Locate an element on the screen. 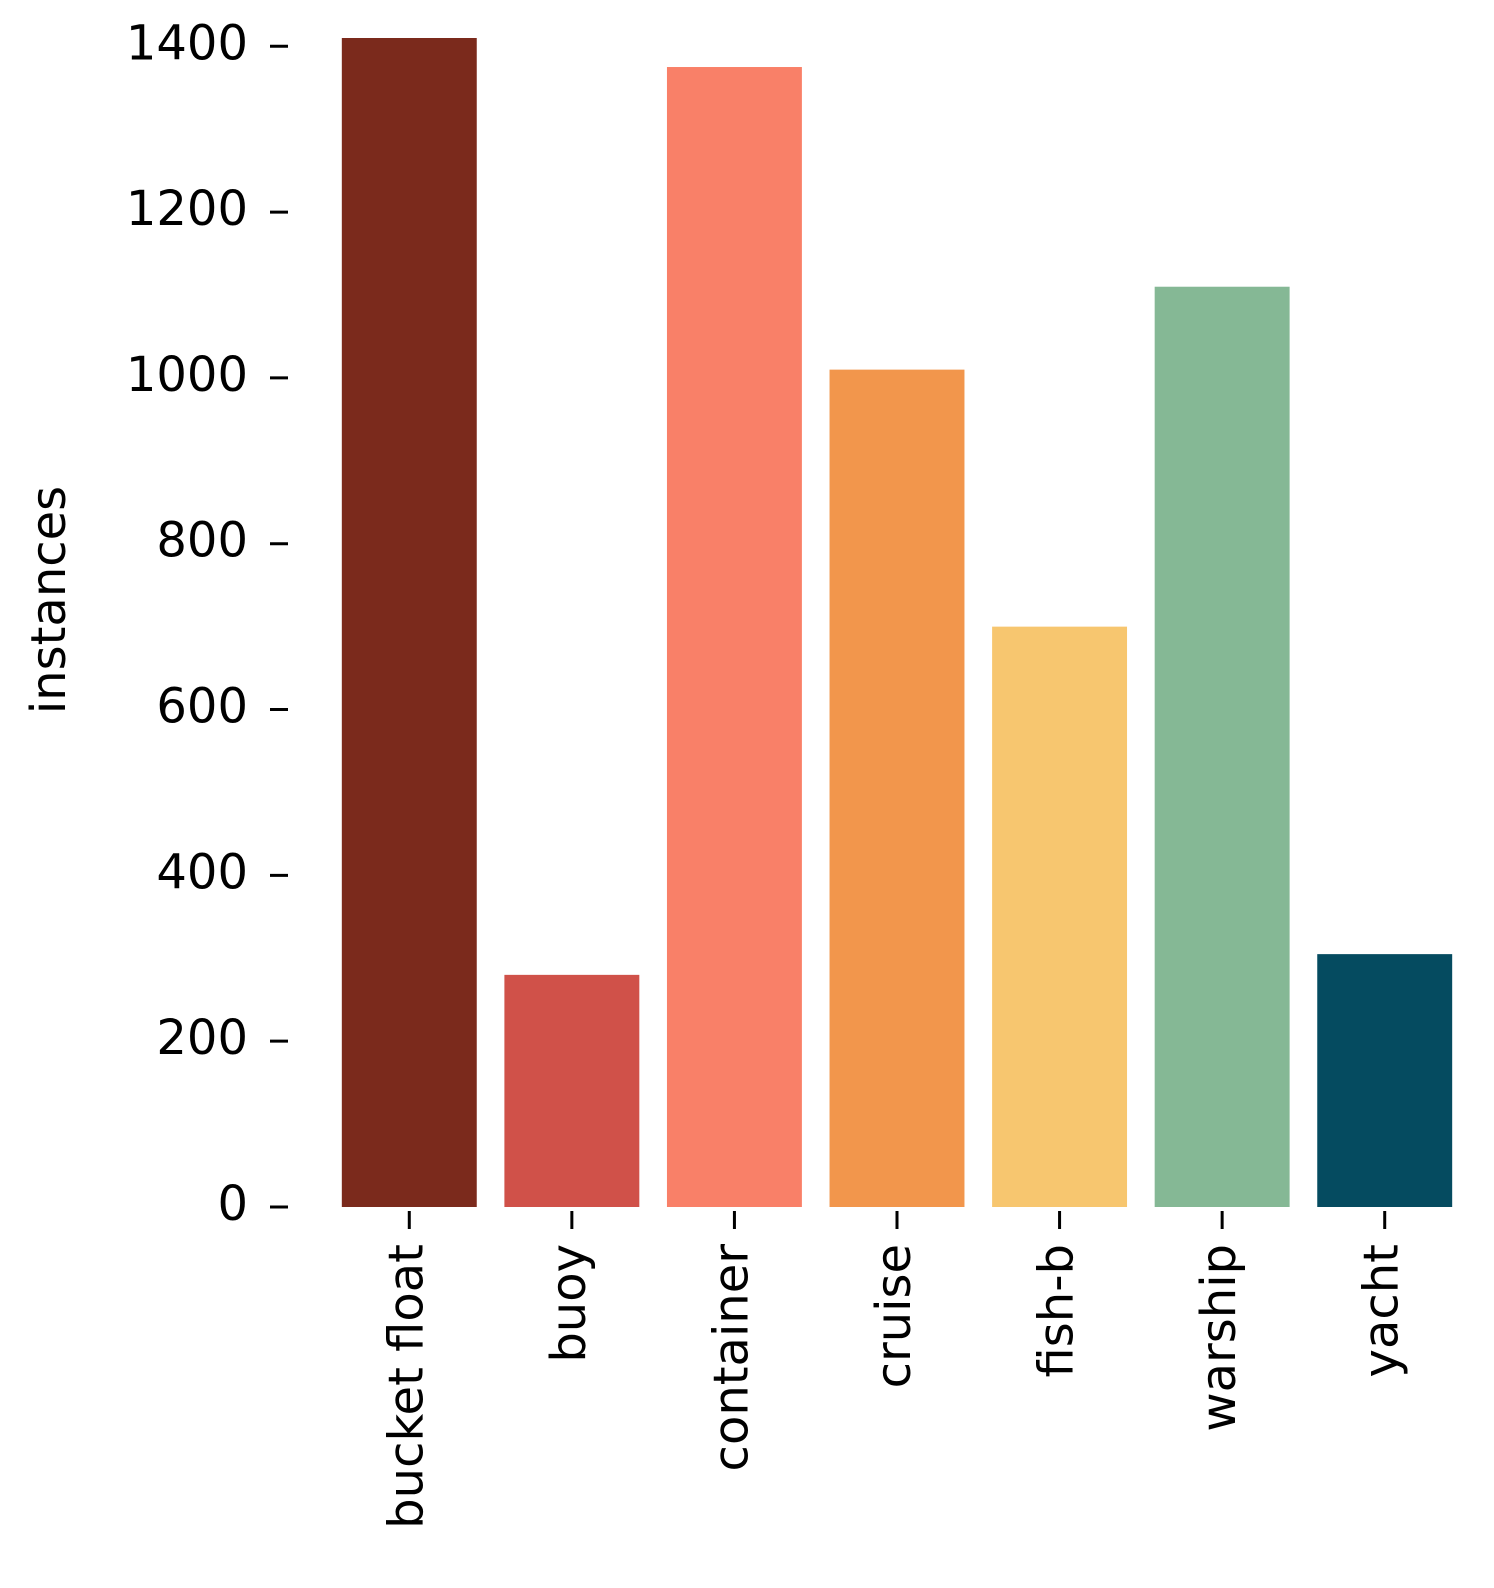 The height and width of the screenshot is (1588, 1494). x-tick-label: warship is located at coordinates (1219, 1338).